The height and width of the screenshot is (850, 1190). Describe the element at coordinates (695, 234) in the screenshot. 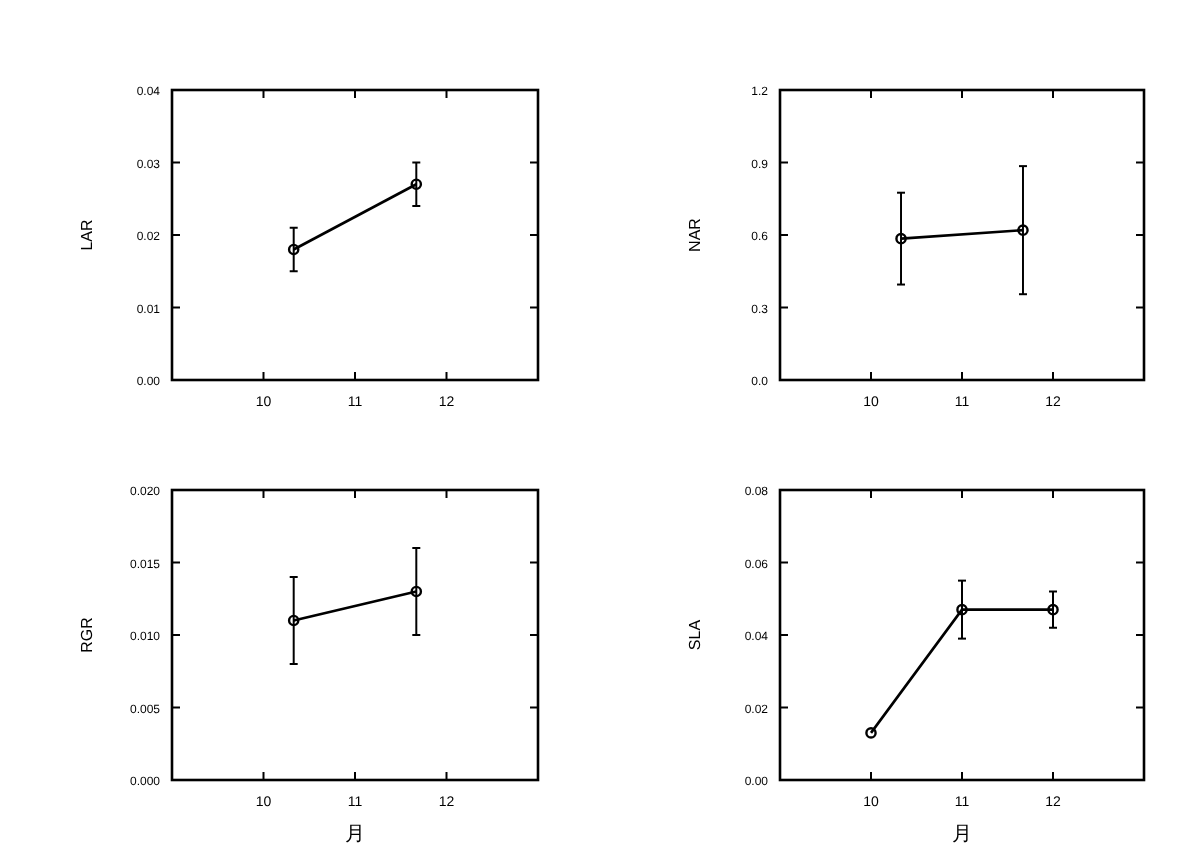

I see `y-axis-title: NAR` at that location.